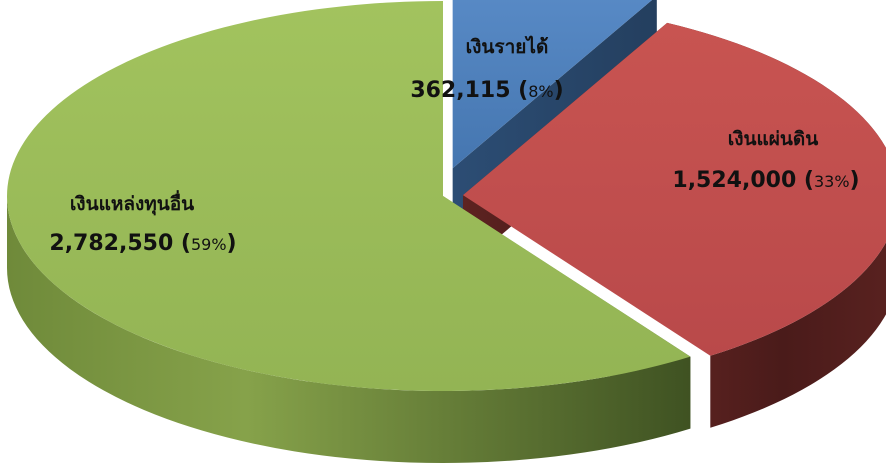  Describe the element at coordinates (540, 91) in the screenshot. I see `slice-percent-0: 8%` at that location.